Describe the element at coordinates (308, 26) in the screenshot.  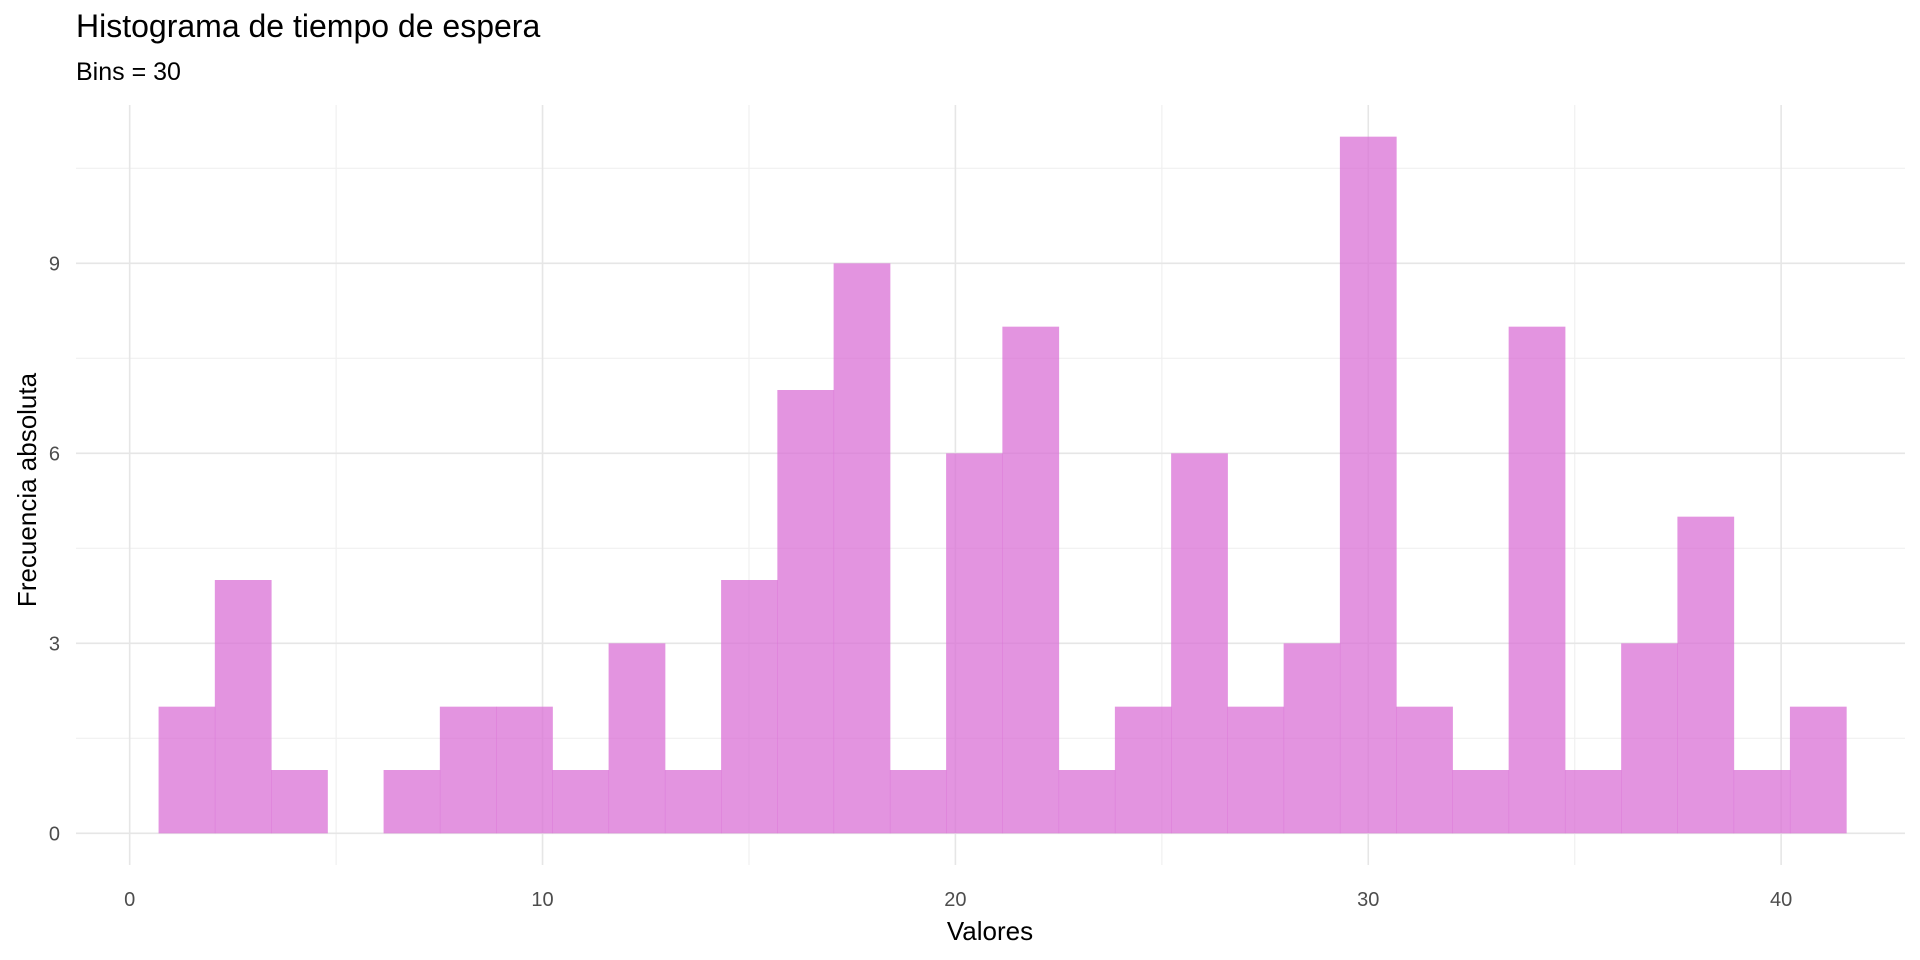
I see `chart-title: Histograma de tiempo de espera` at that location.